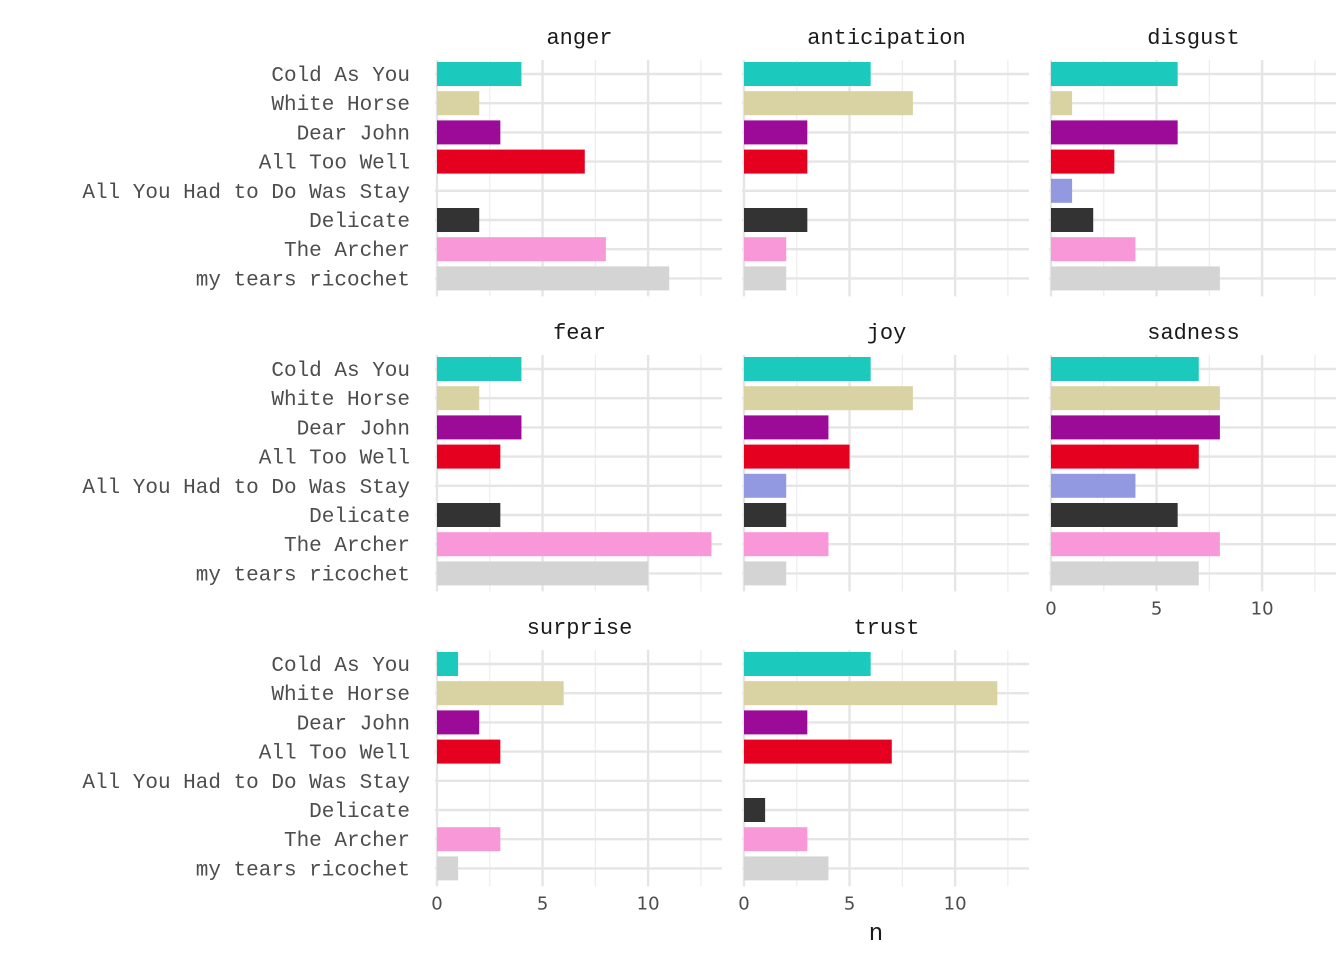 This screenshot has height=960, width=1344. What do you see at coordinates (580, 628) in the screenshot?
I see `facet-title: surprise` at bounding box center [580, 628].